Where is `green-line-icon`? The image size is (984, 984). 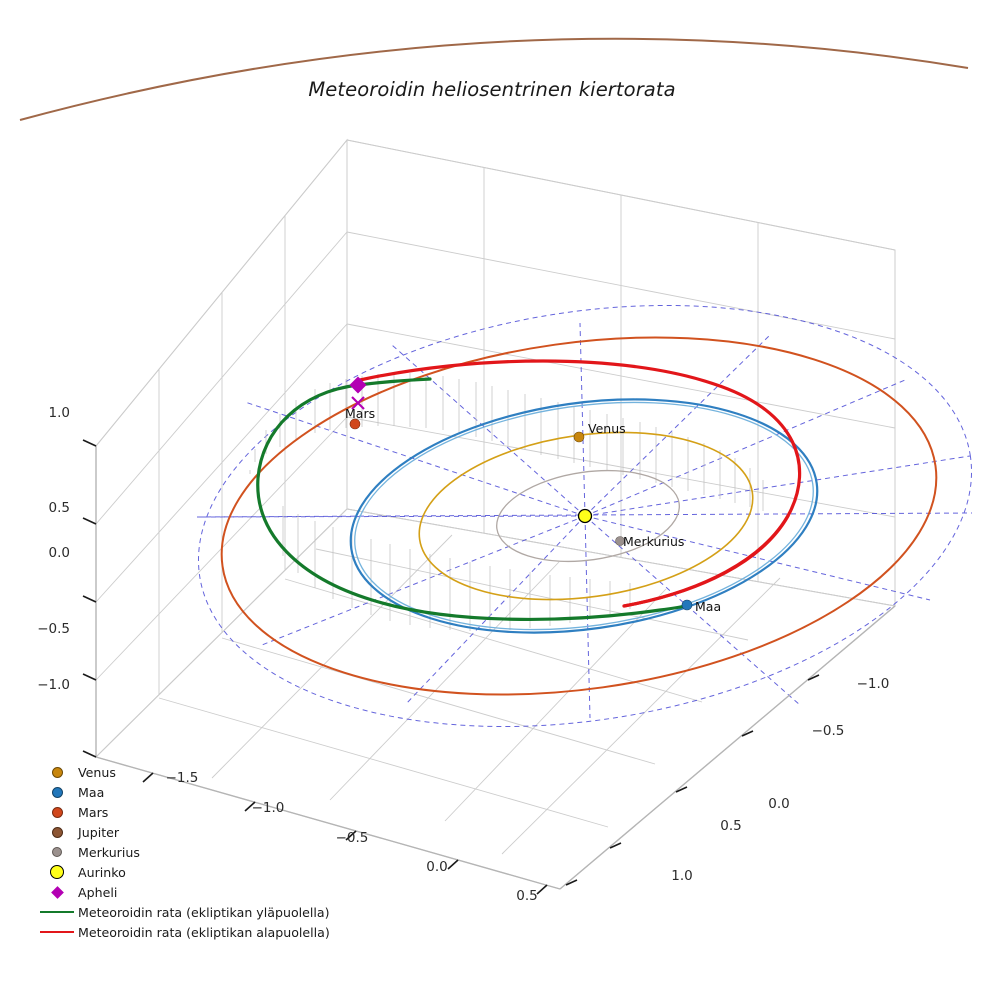
green-line-icon is located at coordinates (57, 912).